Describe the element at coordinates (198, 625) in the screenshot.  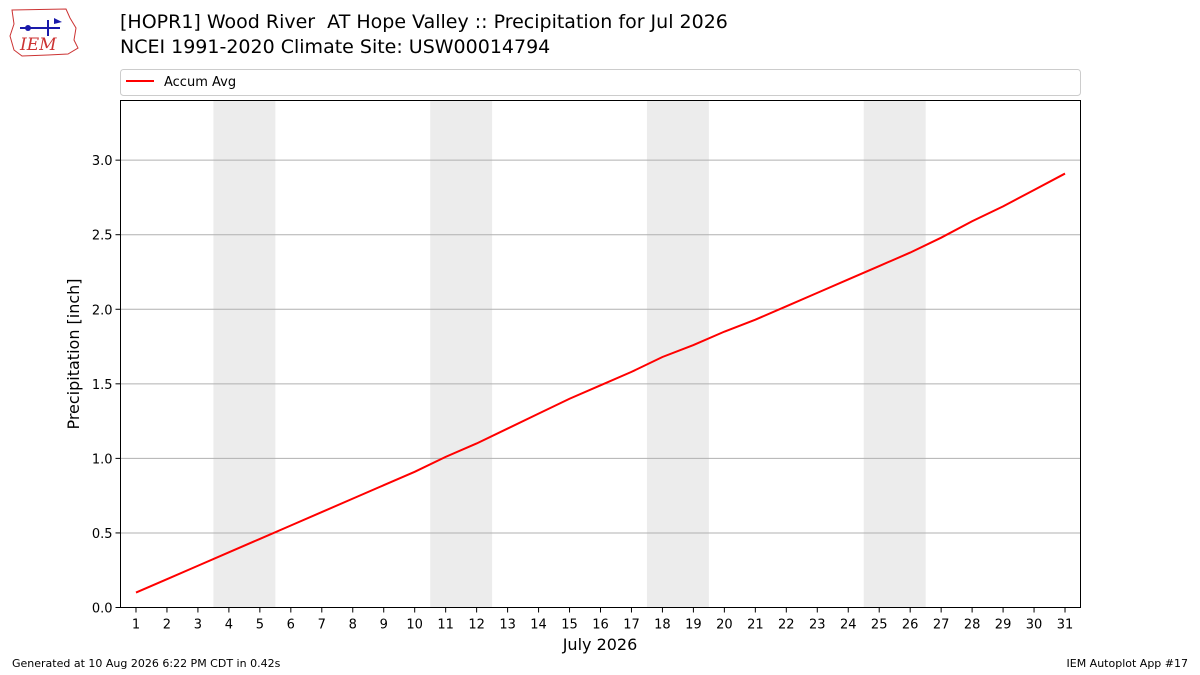
I see `x-tick-label: 3` at that location.